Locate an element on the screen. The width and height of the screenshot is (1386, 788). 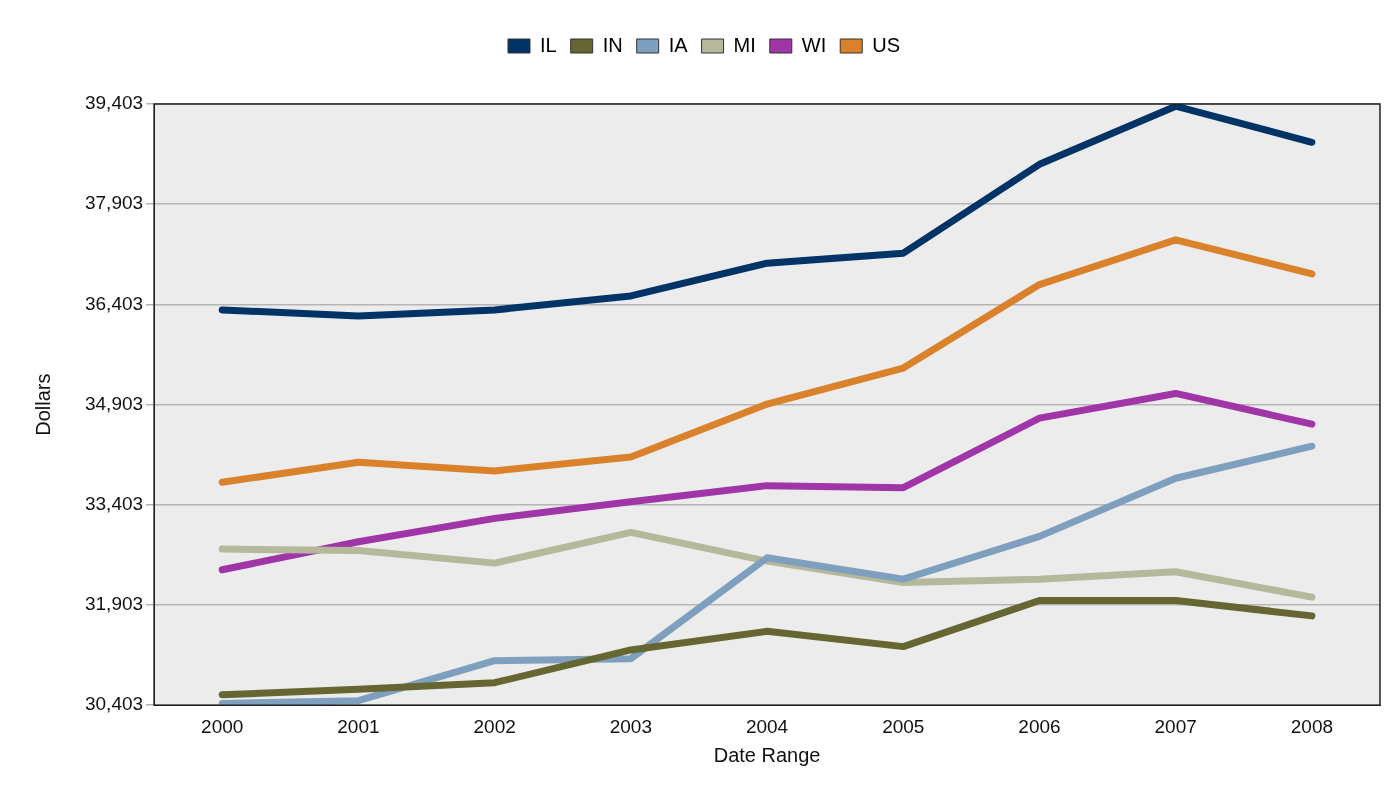
y-tick-label: 30,403 is located at coordinates (114, 704).